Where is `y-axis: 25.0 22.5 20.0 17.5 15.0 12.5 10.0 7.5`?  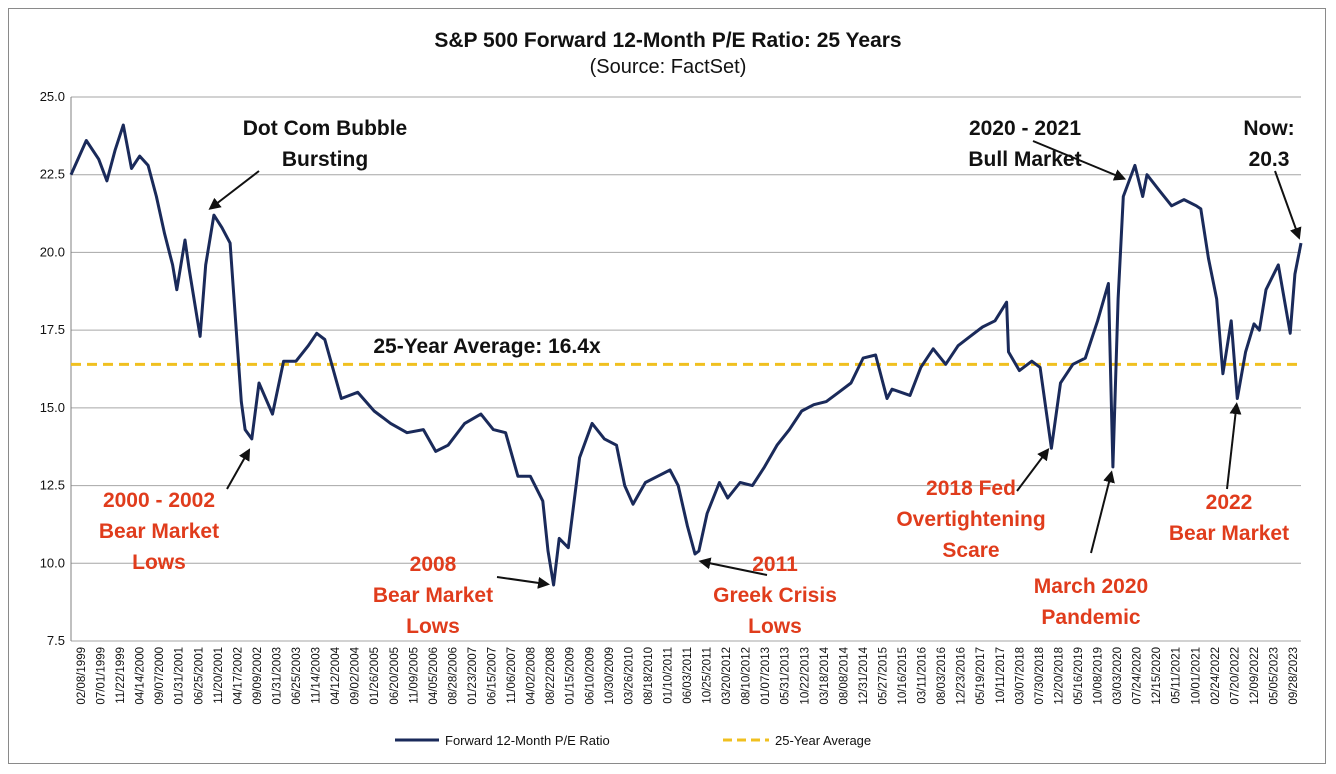
y-axis: 25.0 22.5 20.0 17.5 15.0 12.5 10.0 7.5 is located at coordinates (56, 368).